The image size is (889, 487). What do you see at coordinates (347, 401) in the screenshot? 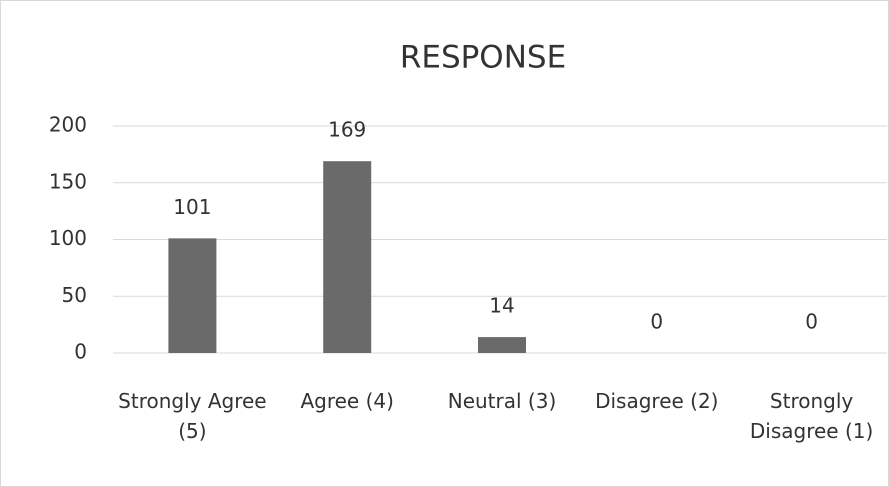
I see `x-tick-label: Agree (4)` at bounding box center [347, 401].